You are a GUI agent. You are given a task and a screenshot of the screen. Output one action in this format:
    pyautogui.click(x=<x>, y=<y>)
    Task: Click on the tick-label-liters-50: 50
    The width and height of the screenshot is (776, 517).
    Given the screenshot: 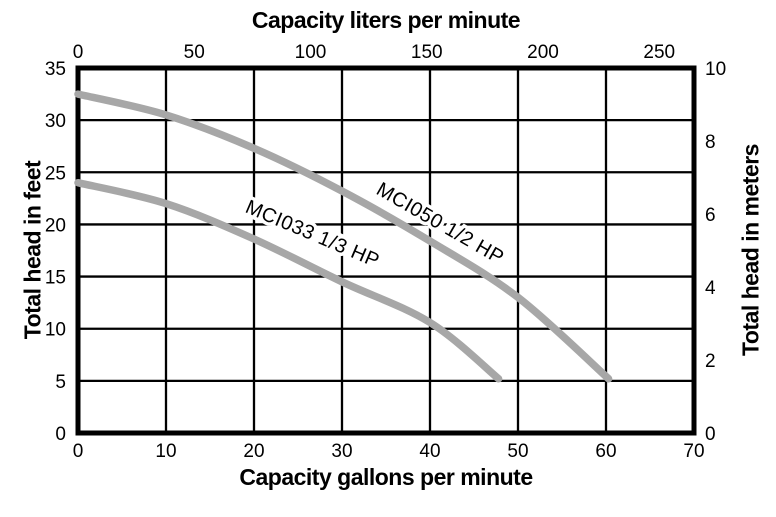 What is the action you would take?
    pyautogui.click(x=194, y=52)
    